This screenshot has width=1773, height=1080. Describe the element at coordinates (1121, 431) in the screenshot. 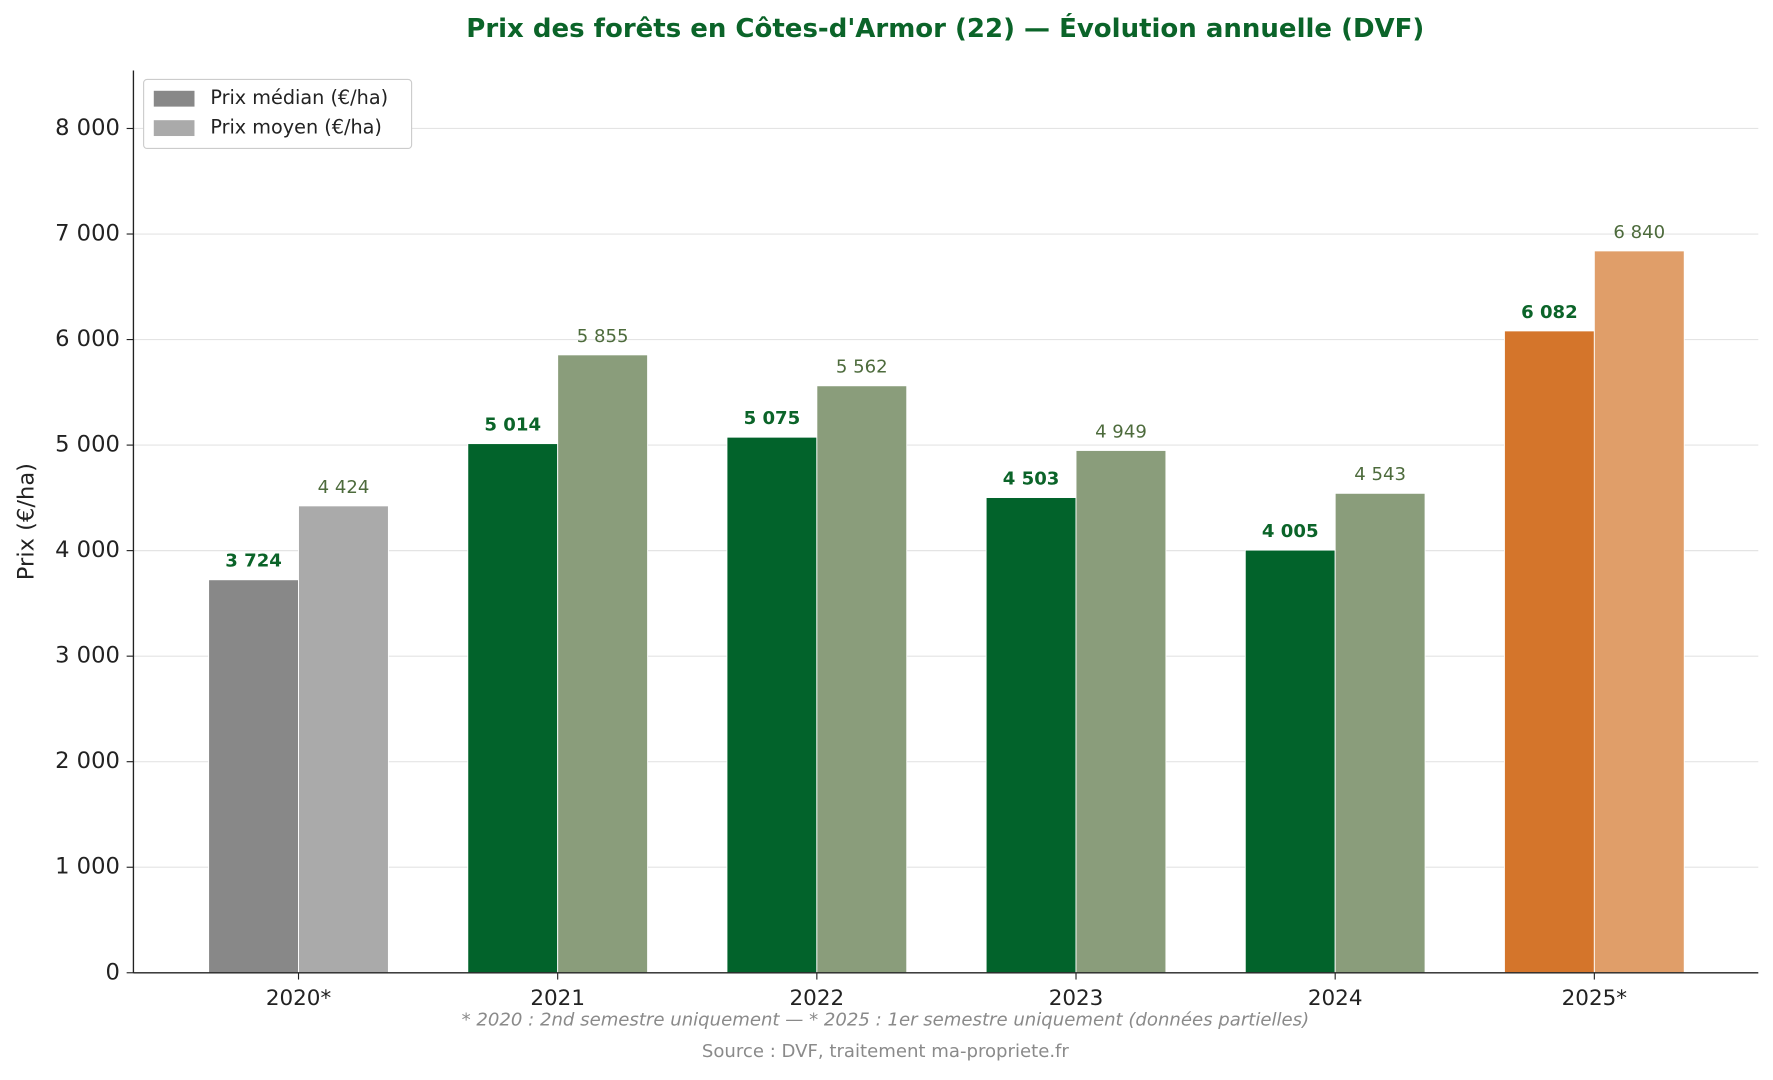

I see `value-label: 4 949` at that location.